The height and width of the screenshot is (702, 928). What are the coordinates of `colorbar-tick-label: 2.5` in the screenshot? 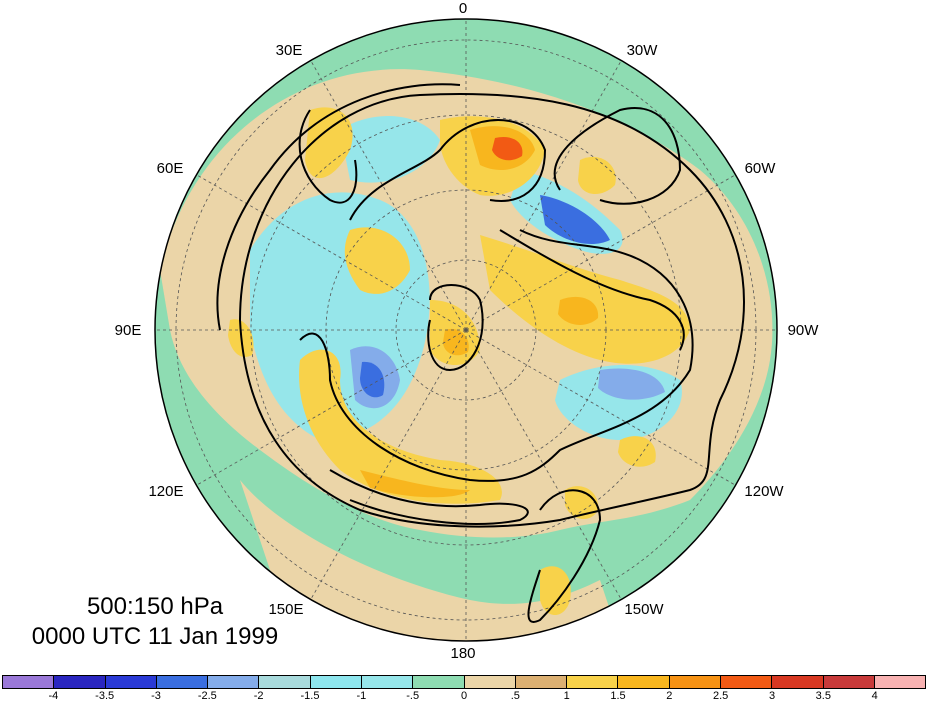 It's located at (721, 696).